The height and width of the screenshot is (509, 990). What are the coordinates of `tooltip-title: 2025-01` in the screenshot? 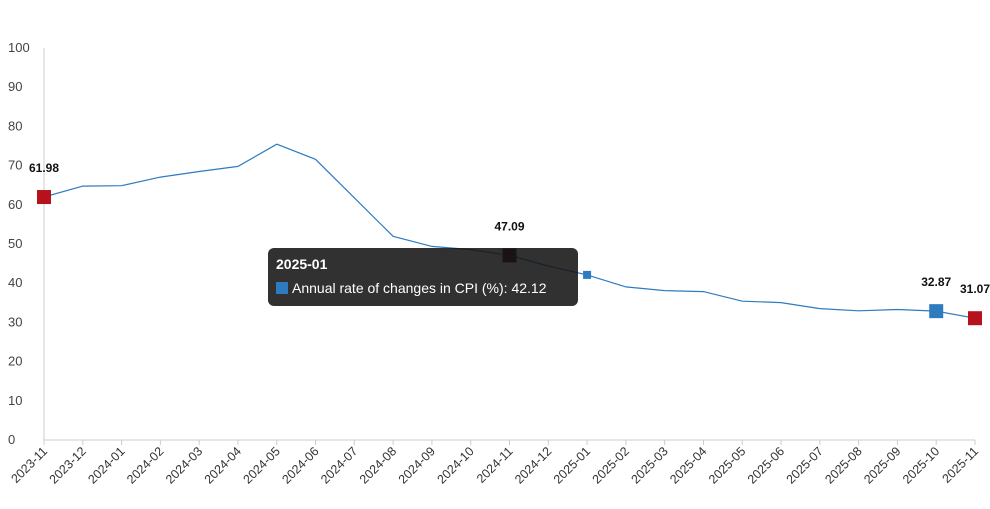 It's located at (302, 264).